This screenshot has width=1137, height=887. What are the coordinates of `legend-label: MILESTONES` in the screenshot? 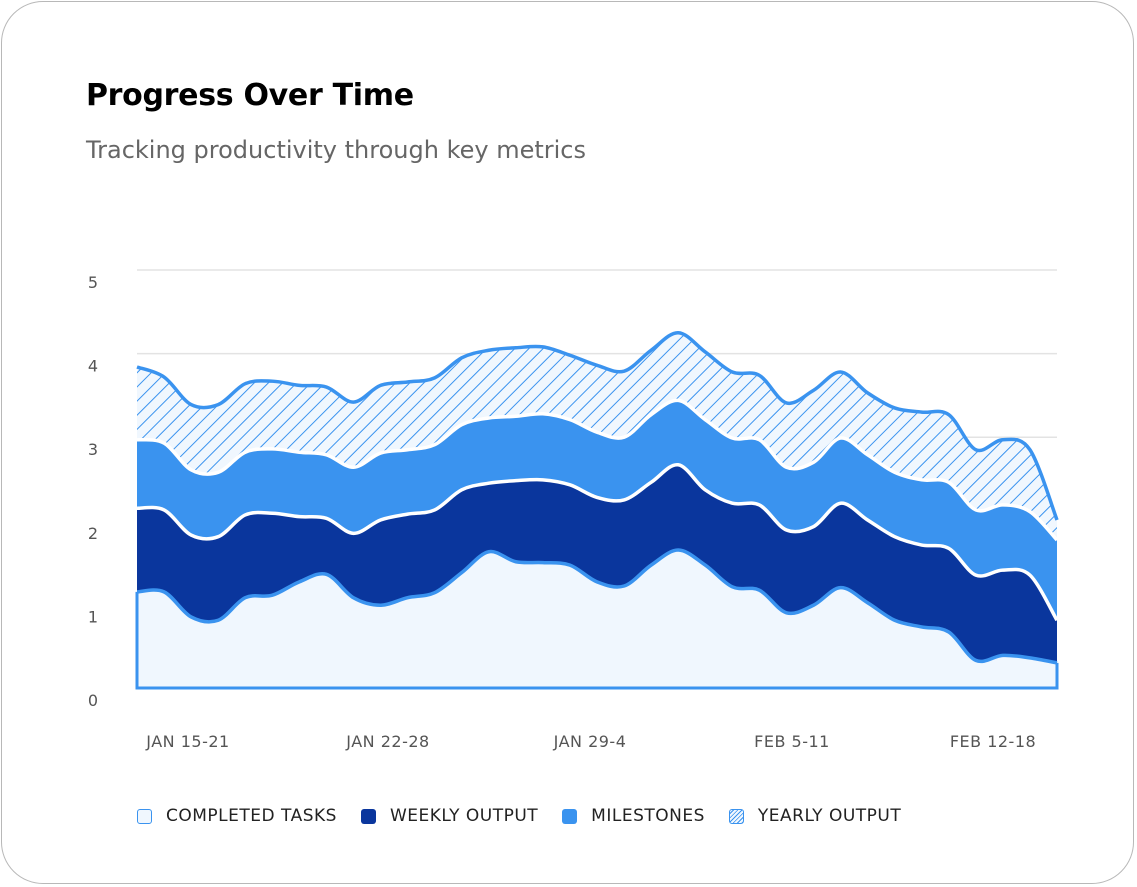 It's located at (648, 816).